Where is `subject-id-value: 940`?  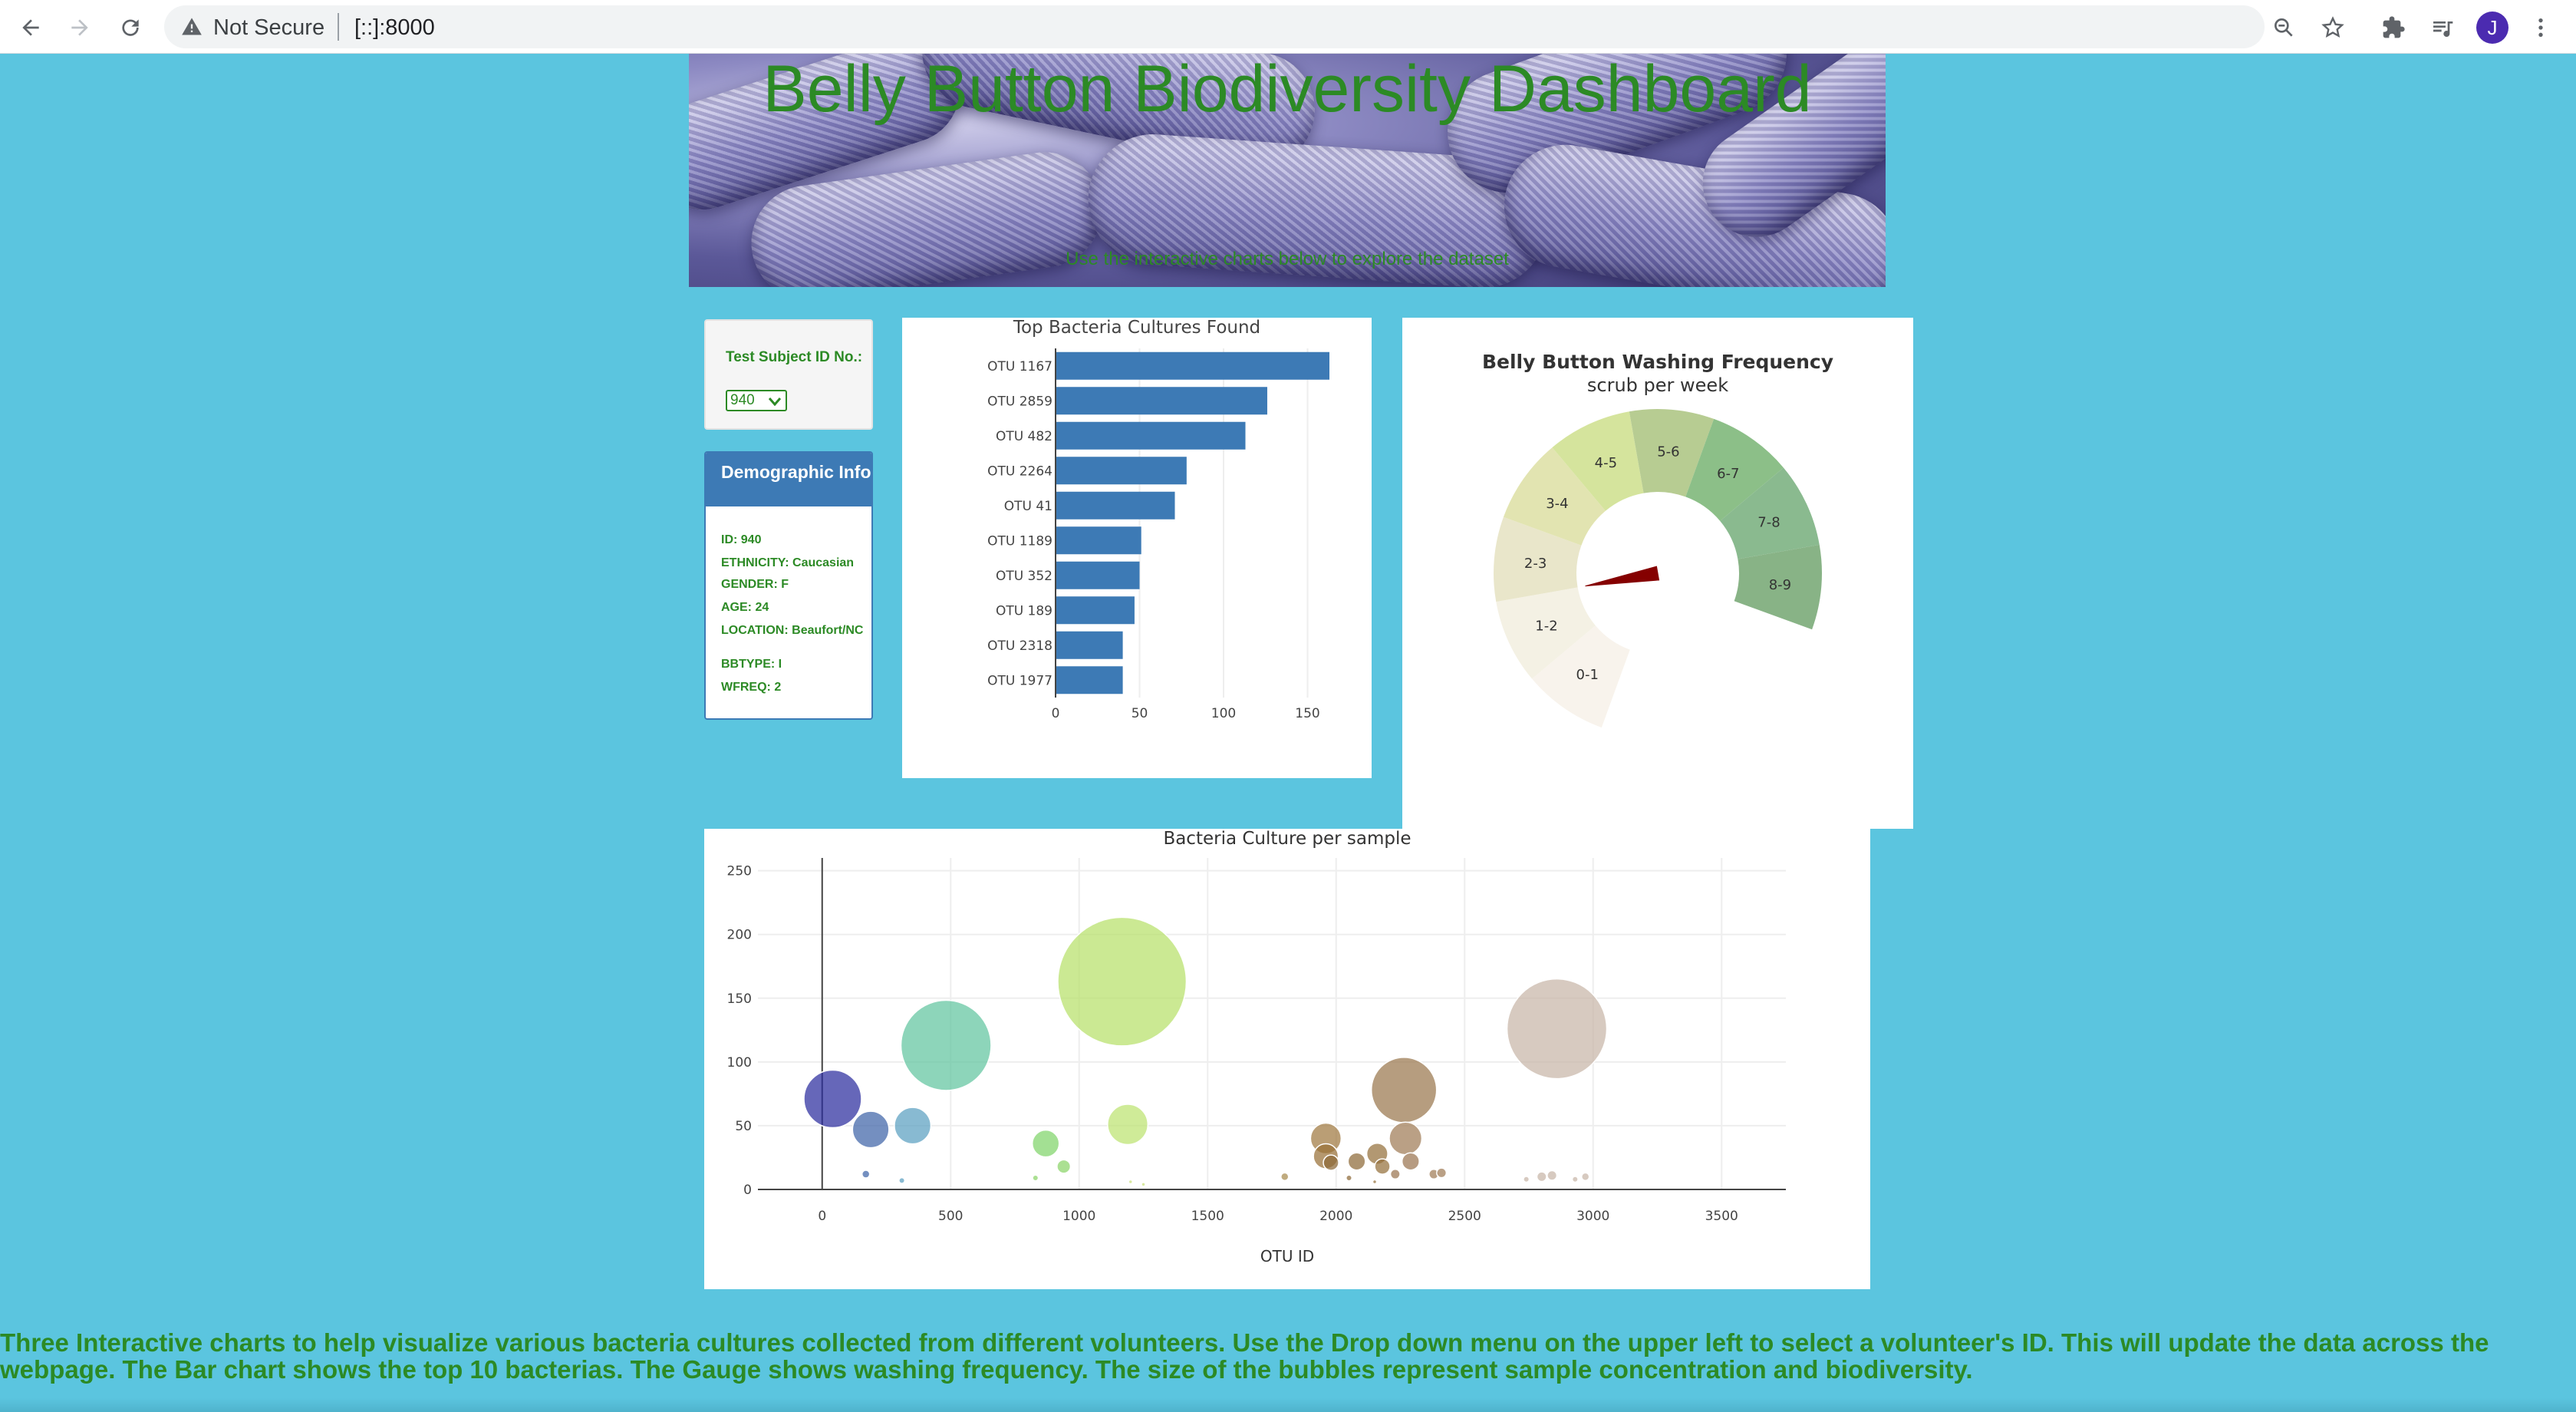 subject-id-value: 940 is located at coordinates (742, 400).